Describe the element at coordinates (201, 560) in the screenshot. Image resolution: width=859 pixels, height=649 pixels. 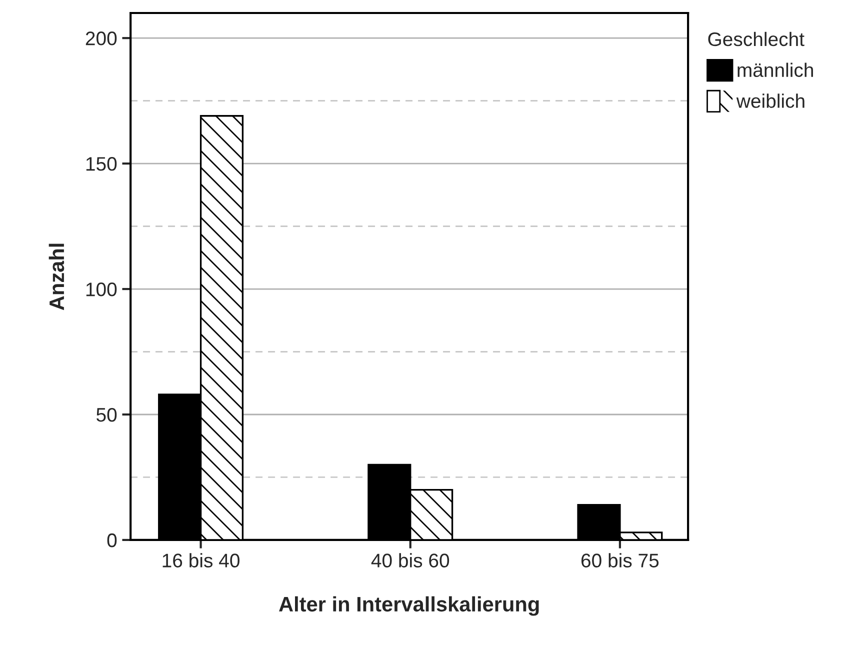
I see `x-tick-label: 16 bis 40` at that location.